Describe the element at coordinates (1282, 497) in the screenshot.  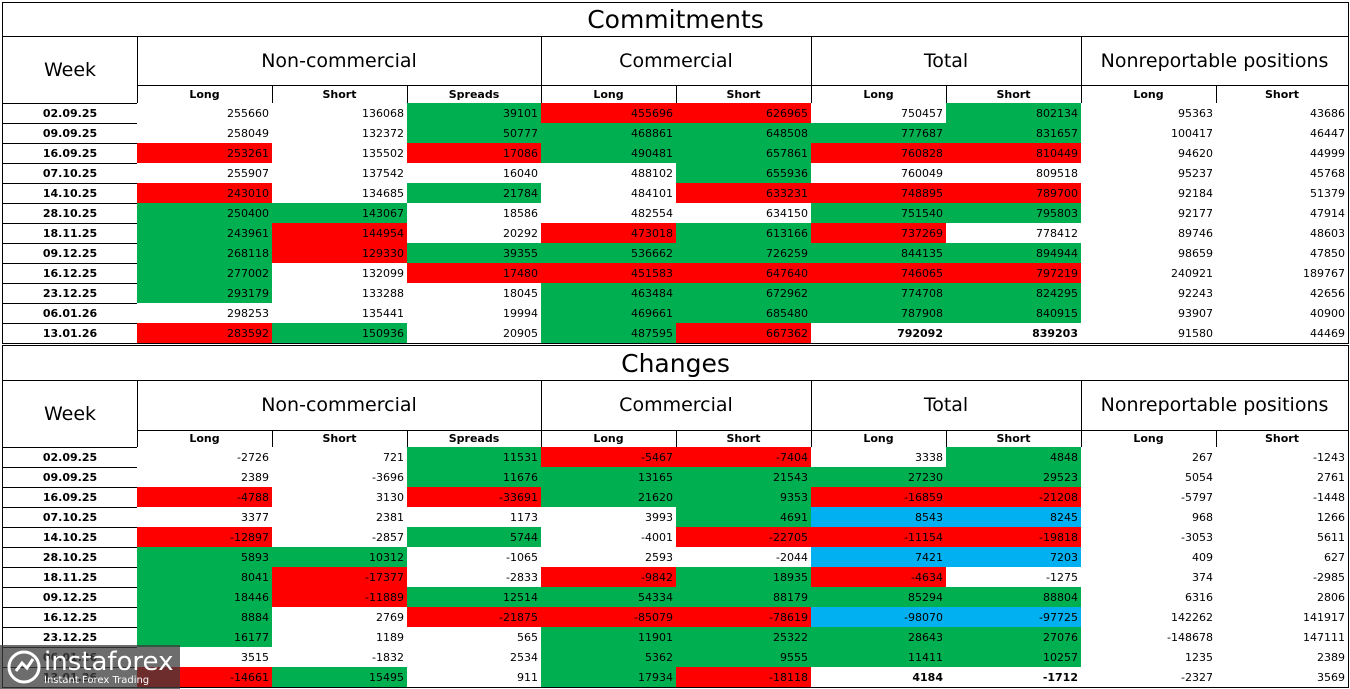
I see `value-cell: -1448` at that location.